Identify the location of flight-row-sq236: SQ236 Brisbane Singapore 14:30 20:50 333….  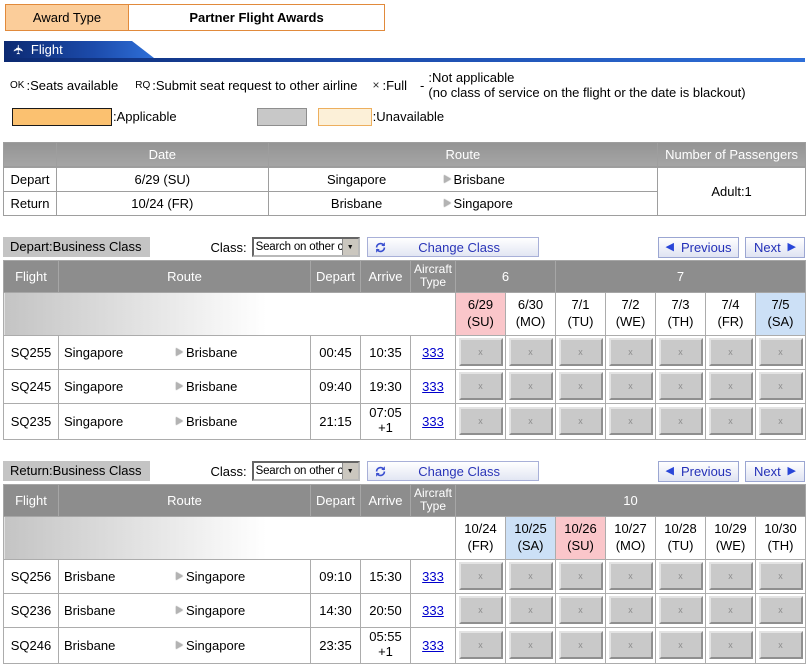
(404, 610).